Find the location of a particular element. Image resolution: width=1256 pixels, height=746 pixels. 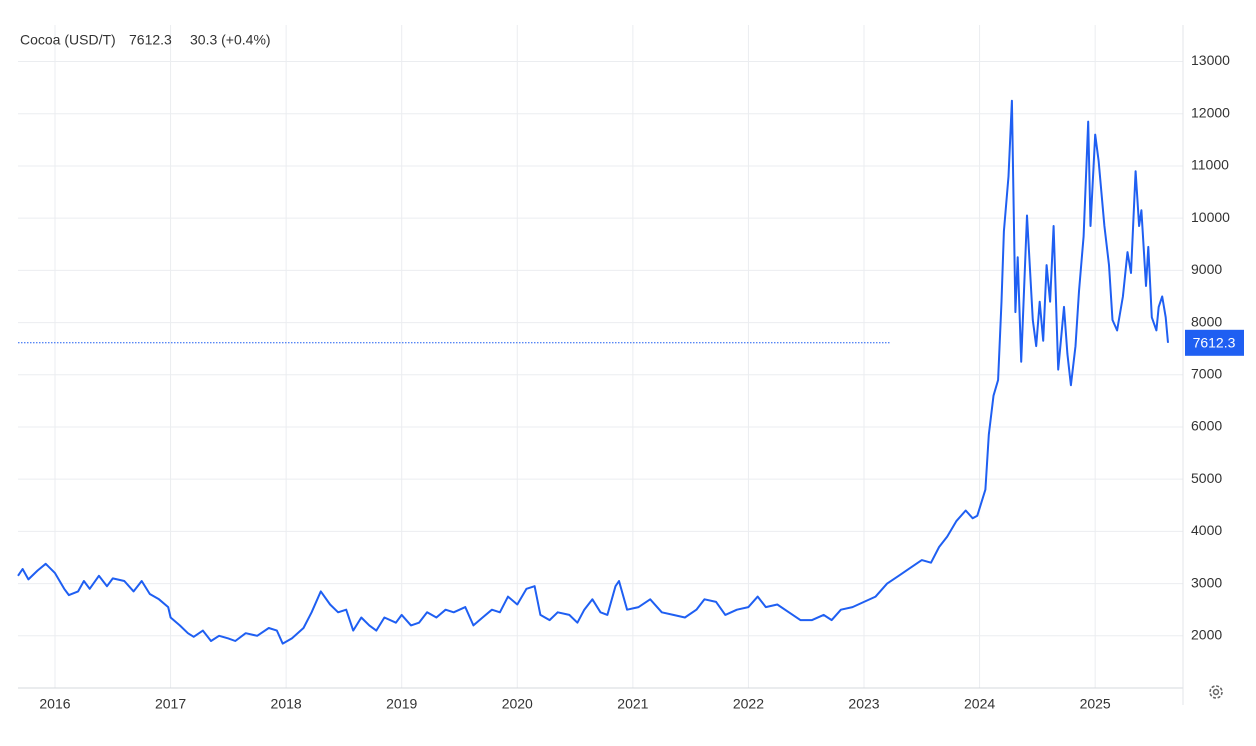

y-tick-label: 5000 is located at coordinates (1206, 478).